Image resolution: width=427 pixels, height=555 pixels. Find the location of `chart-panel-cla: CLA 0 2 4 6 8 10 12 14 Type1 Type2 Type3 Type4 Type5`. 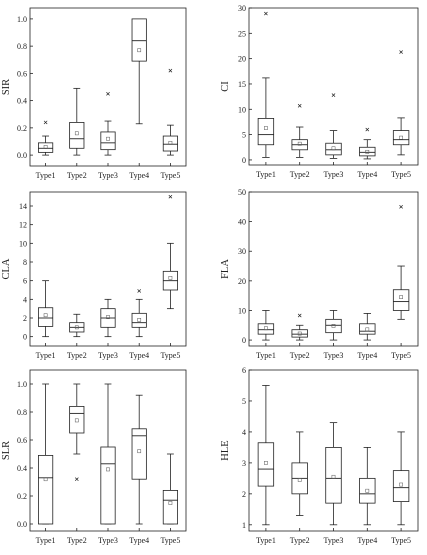

chart-panel-cla: CLA 0 2 4 6 8 10 12 14 Type1 Type2 Type3 Type4 Type5 is located at coordinates (94, 275).